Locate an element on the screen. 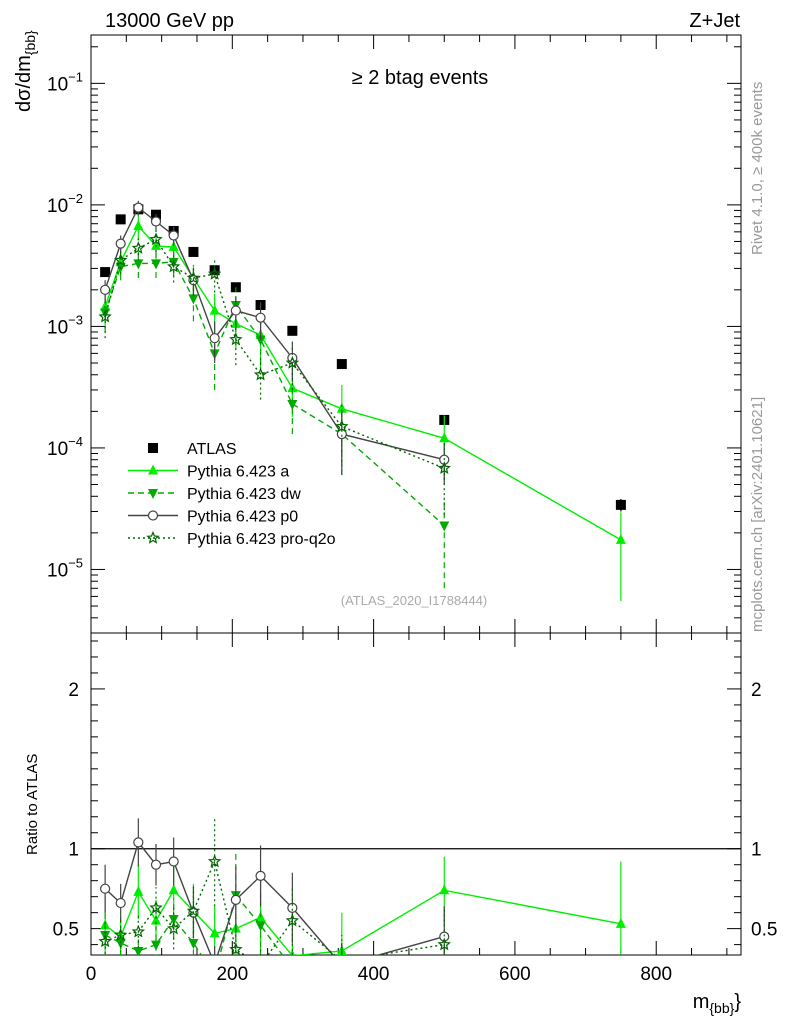 The width and height of the screenshot is (786, 1024). svg-text: dσ/dm{bb} is located at coordinates (25, 71).